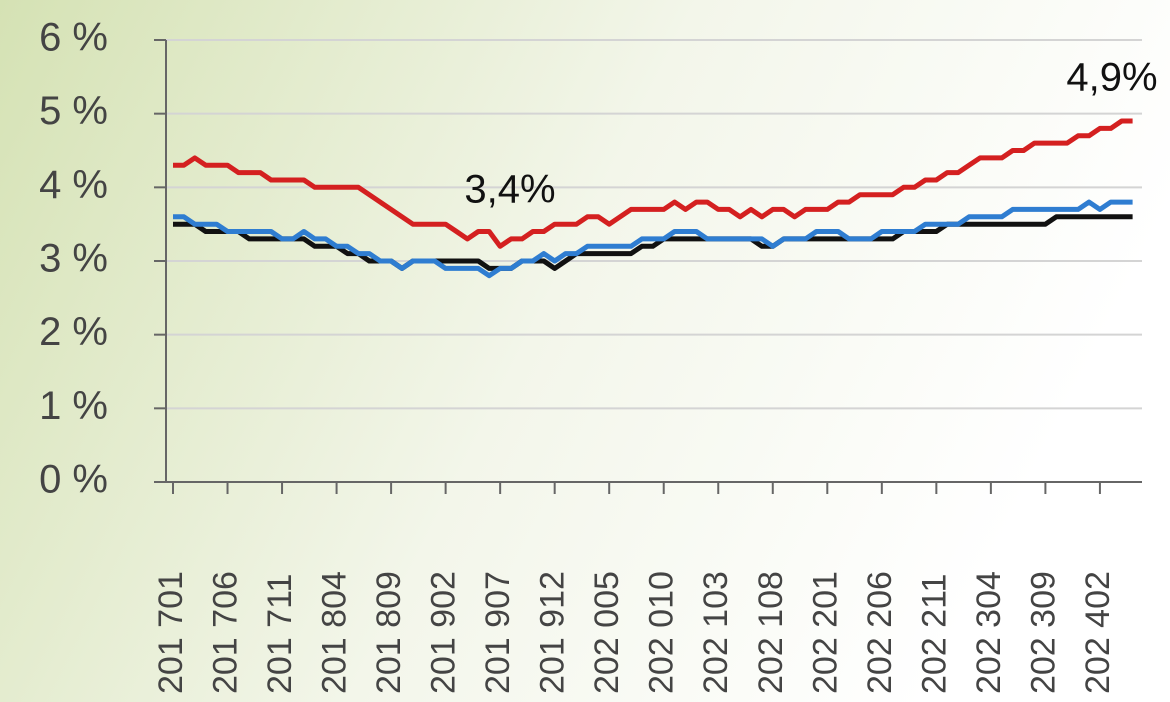  What do you see at coordinates (498, 632) in the screenshot?
I see `x-tick-label: 201 907` at bounding box center [498, 632].